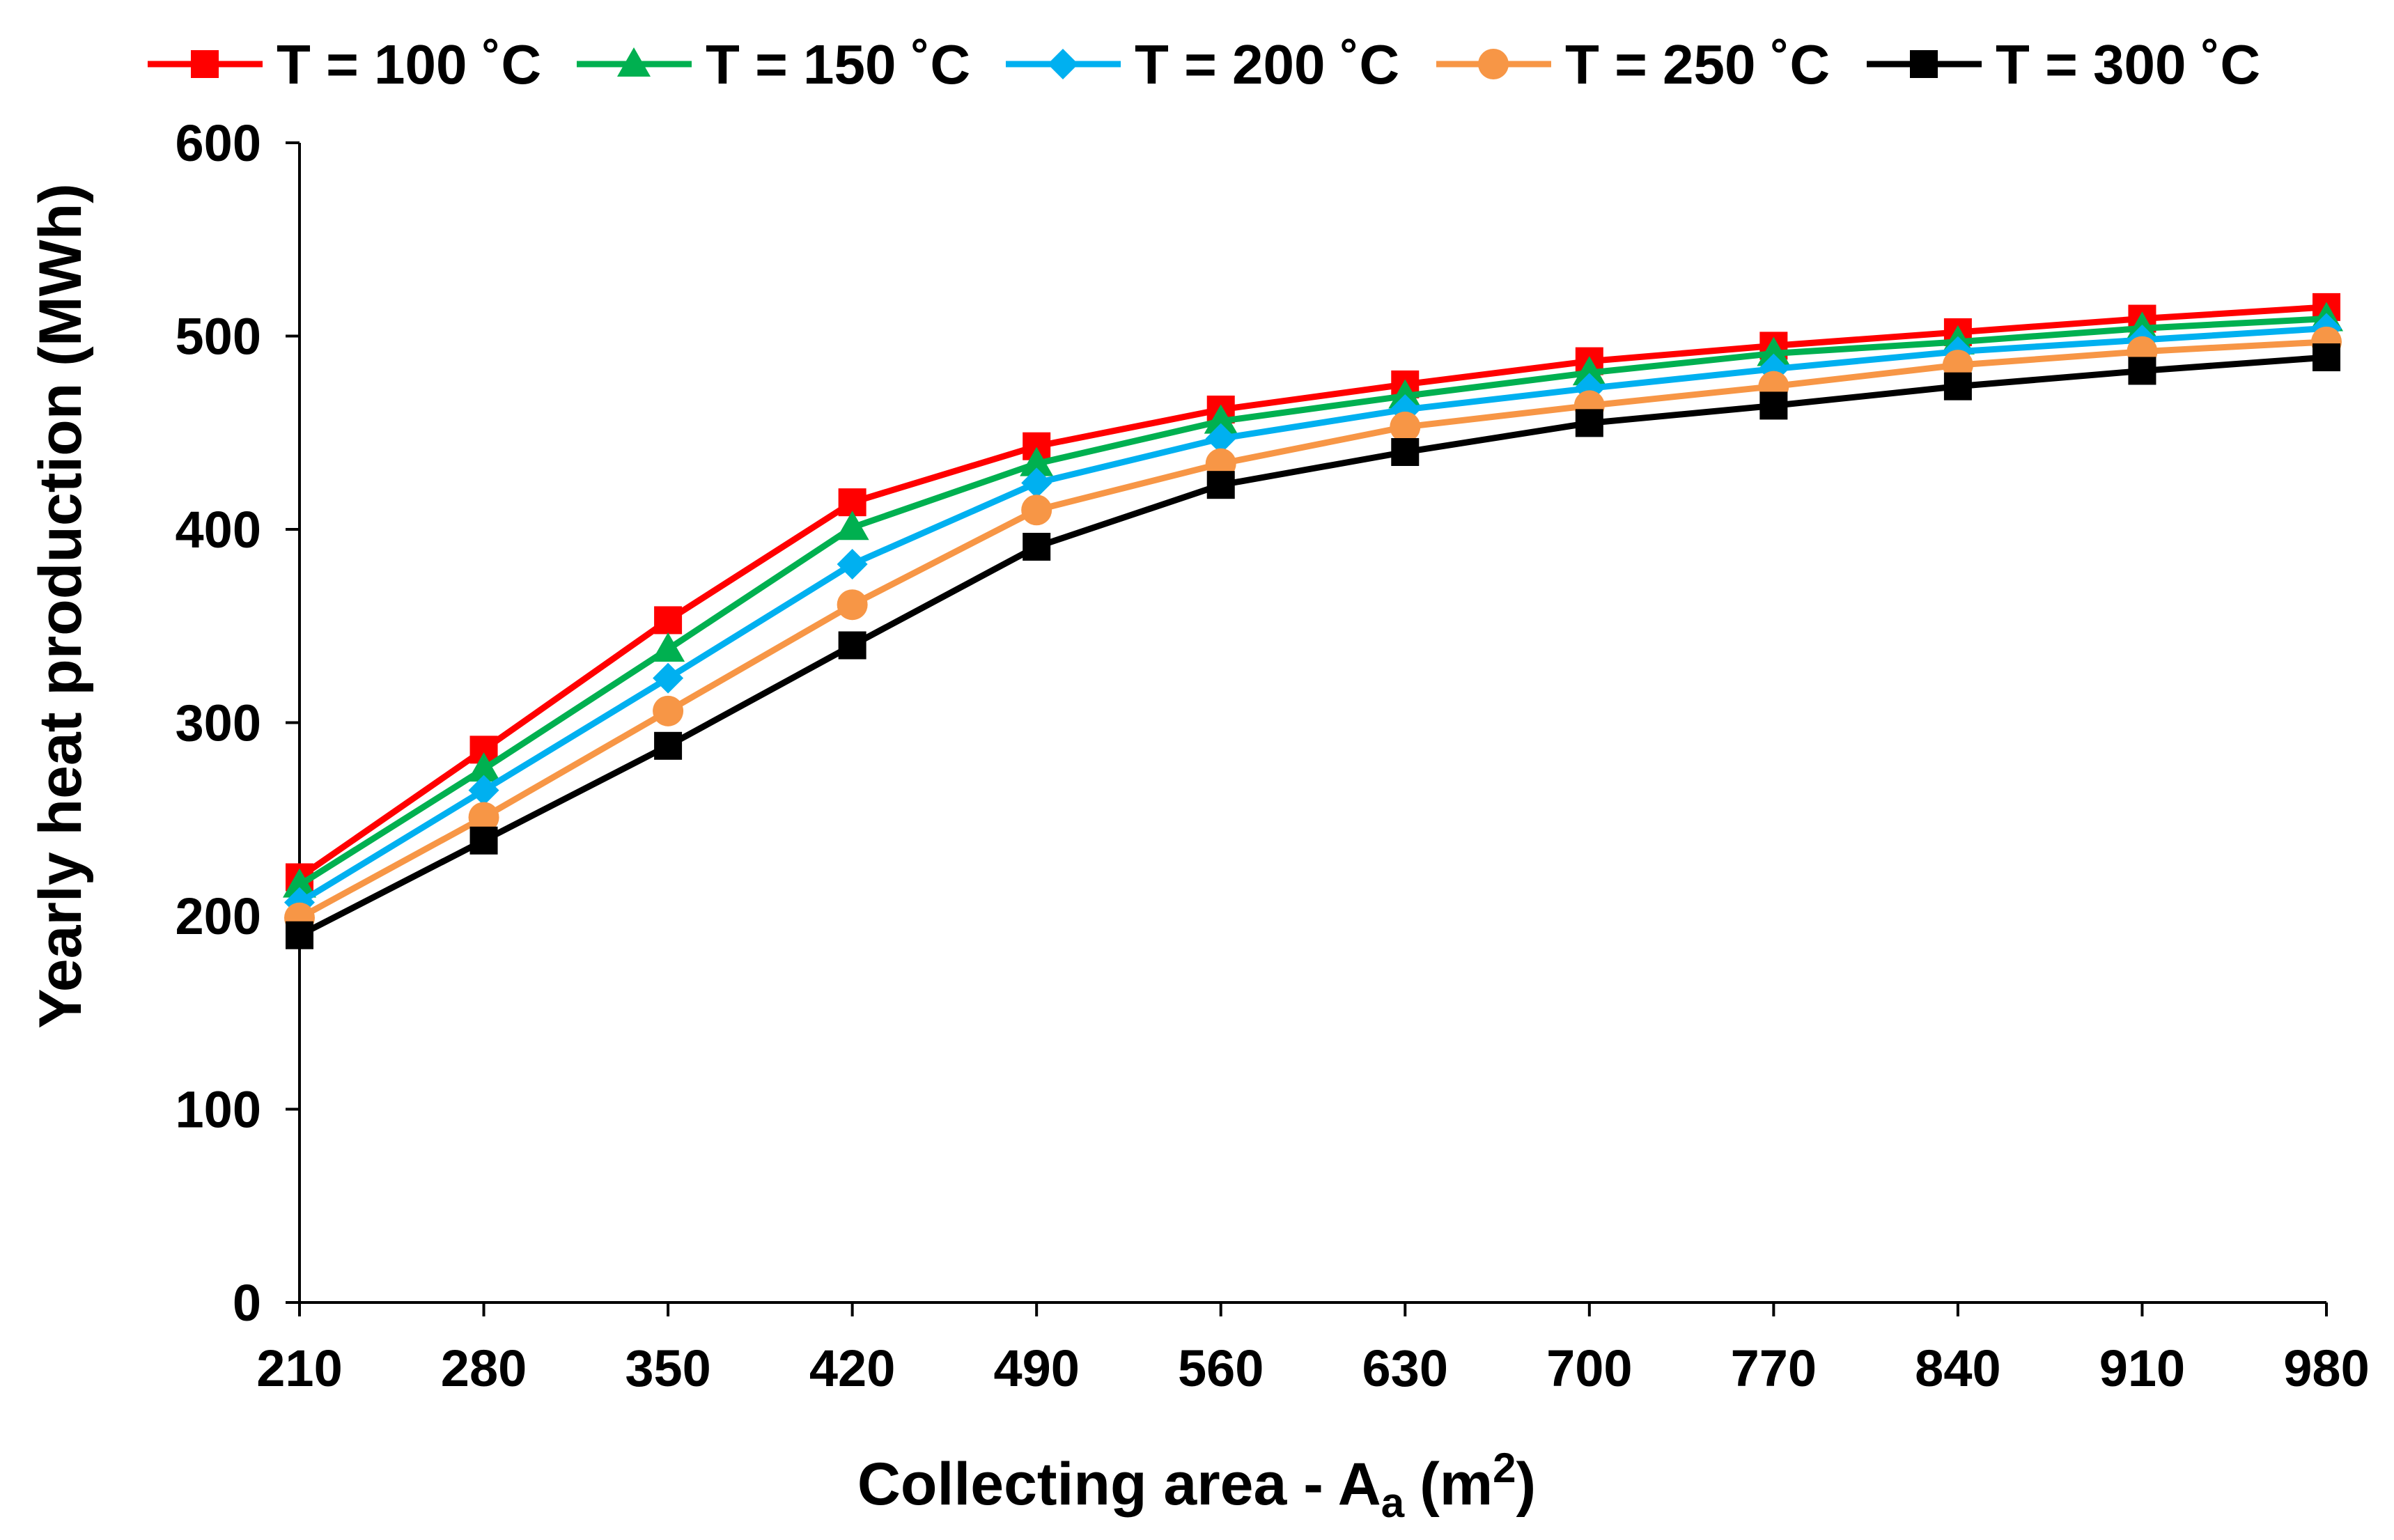 This screenshot has width=2394, height=1540. What do you see at coordinates (218, 530) in the screenshot?
I see `y-tick-label: 400` at bounding box center [218, 530].